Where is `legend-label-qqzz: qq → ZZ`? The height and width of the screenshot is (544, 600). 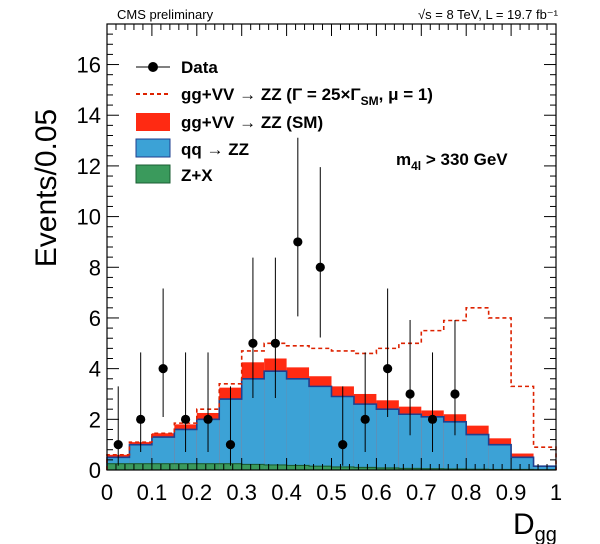
legend-label-qqzz: qq → ZZ is located at coordinates (215, 149).